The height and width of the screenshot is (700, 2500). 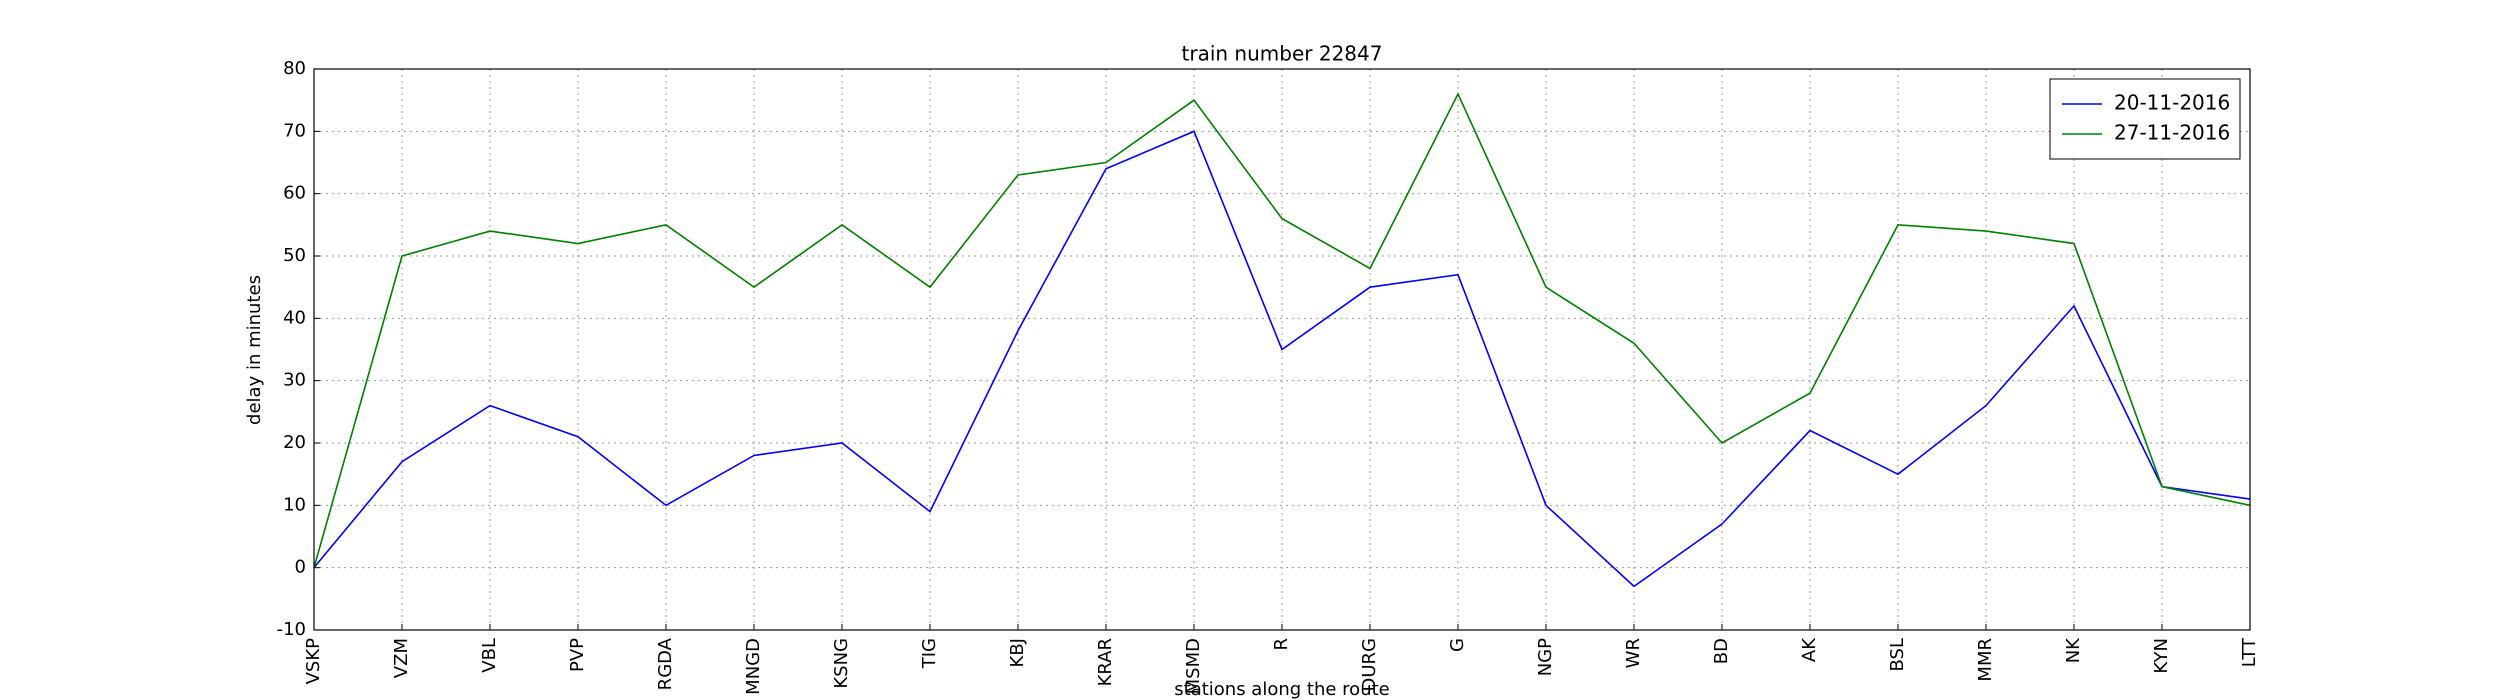 What do you see at coordinates (1017, 652) in the screenshot?
I see `x-tick-label: KBJ` at bounding box center [1017, 652].